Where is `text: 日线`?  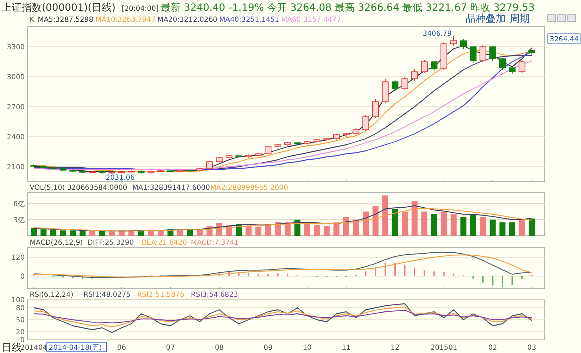 text: 日线 is located at coordinates (12, 347).